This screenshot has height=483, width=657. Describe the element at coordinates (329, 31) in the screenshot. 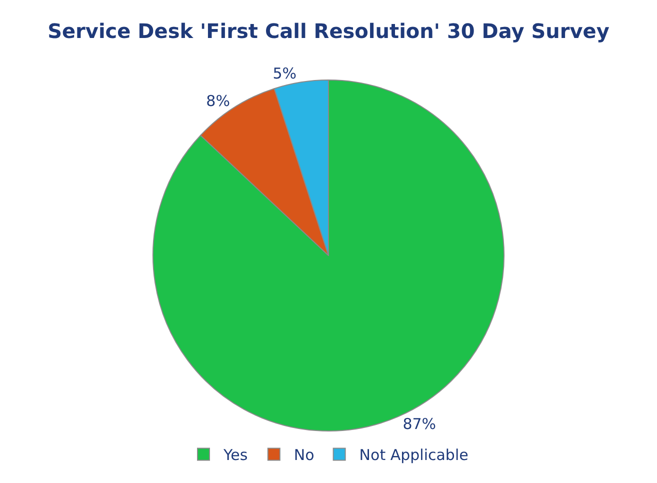

I see `chart-title: Service Desk 'First Call Resolution' 30 Day Survey` at that location.